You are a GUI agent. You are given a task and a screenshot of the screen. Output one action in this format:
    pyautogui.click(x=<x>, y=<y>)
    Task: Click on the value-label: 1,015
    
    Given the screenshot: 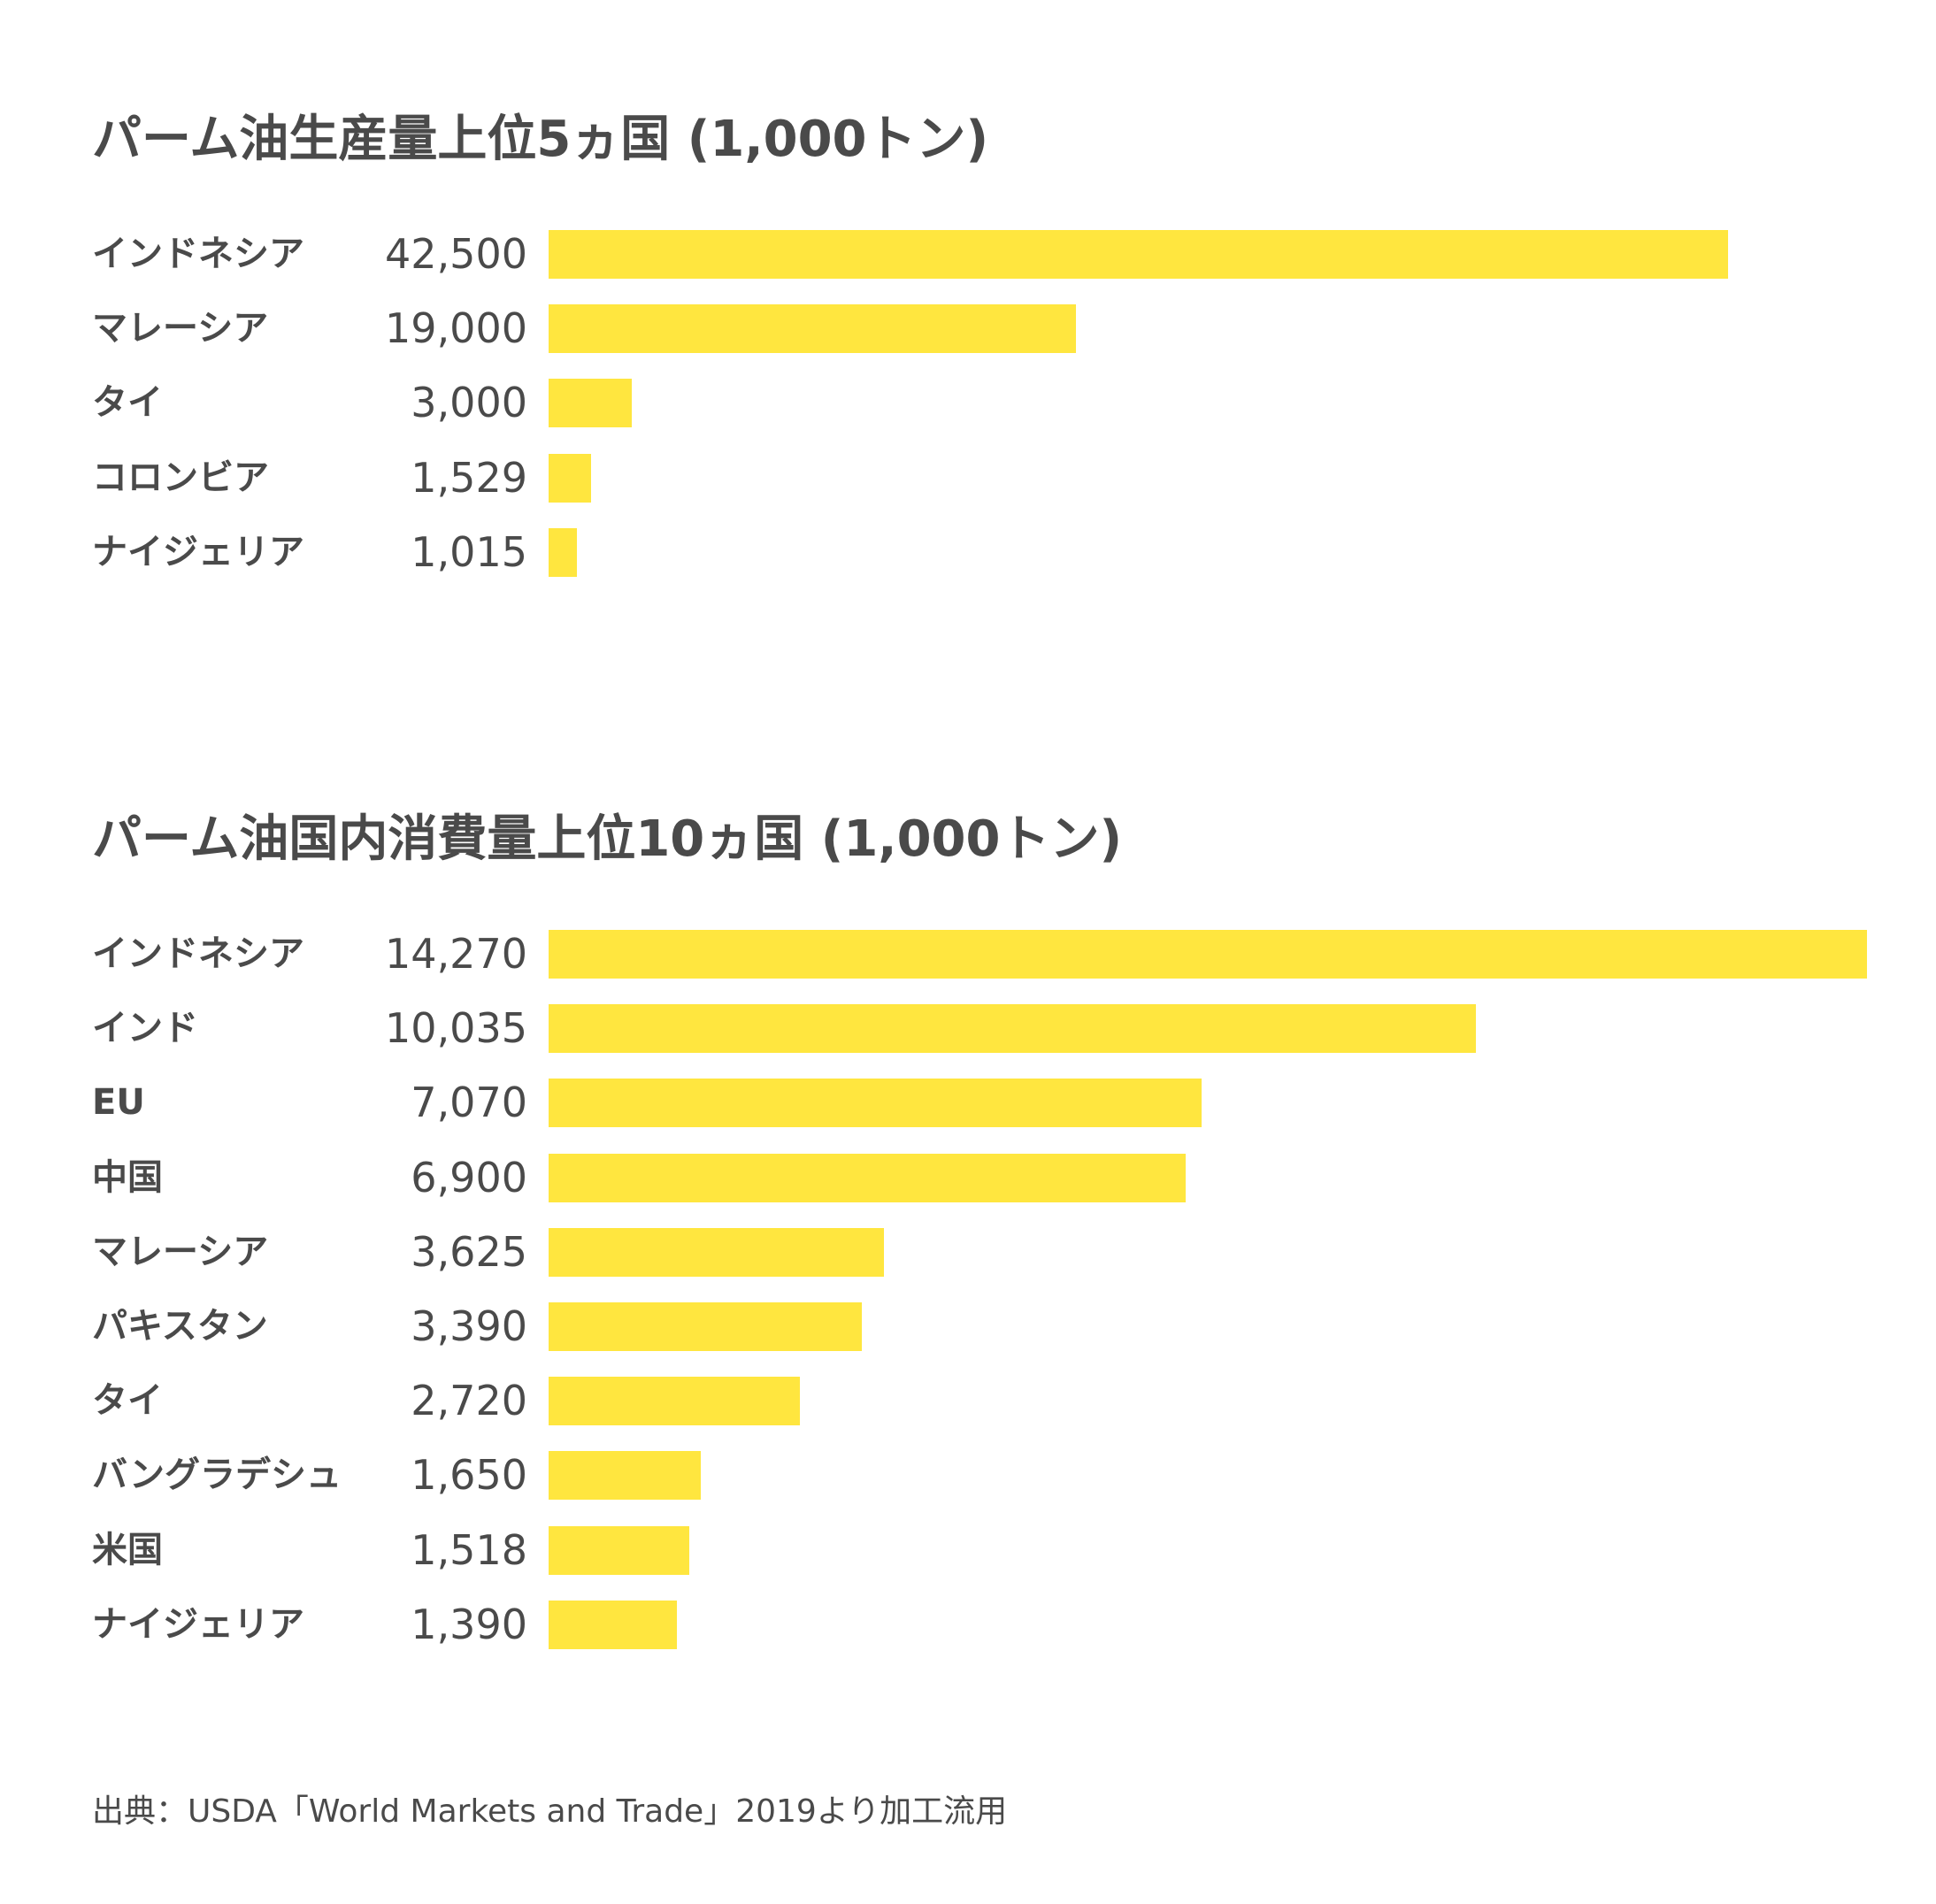 What is the action you would take?
    pyautogui.click(x=469, y=551)
    